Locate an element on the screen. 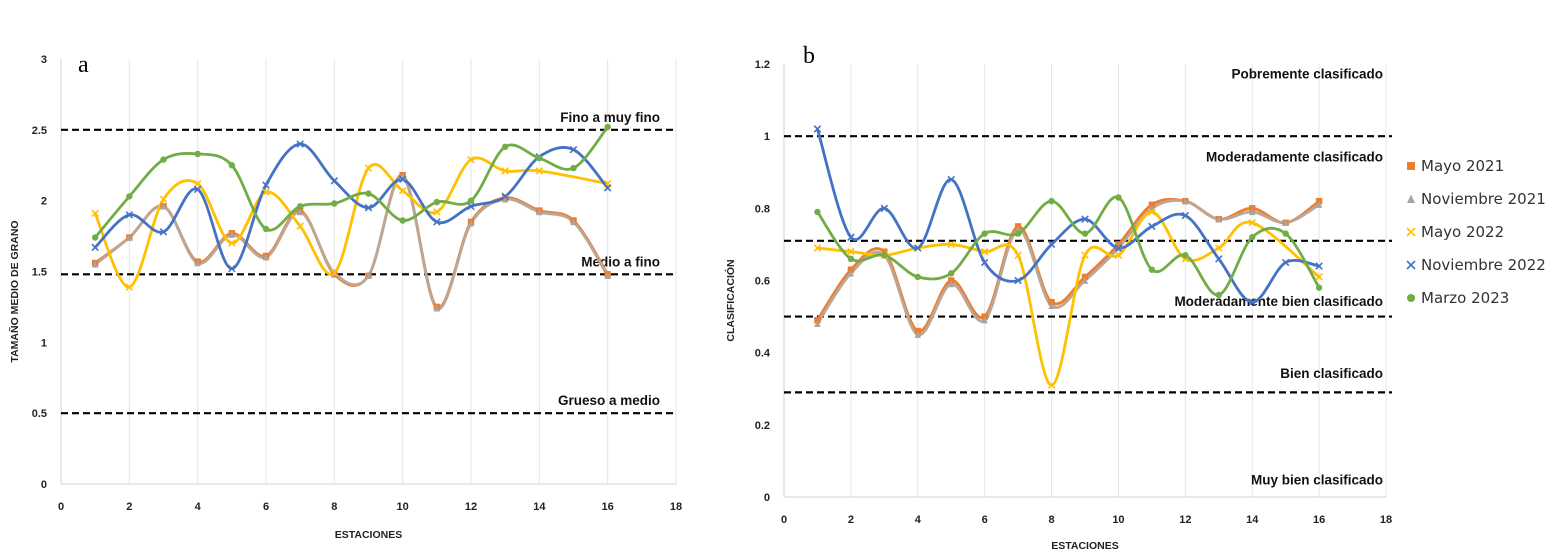  y-axis-title: TAMAÑO MEDIO DE GRANO is located at coordinates (14, 291).